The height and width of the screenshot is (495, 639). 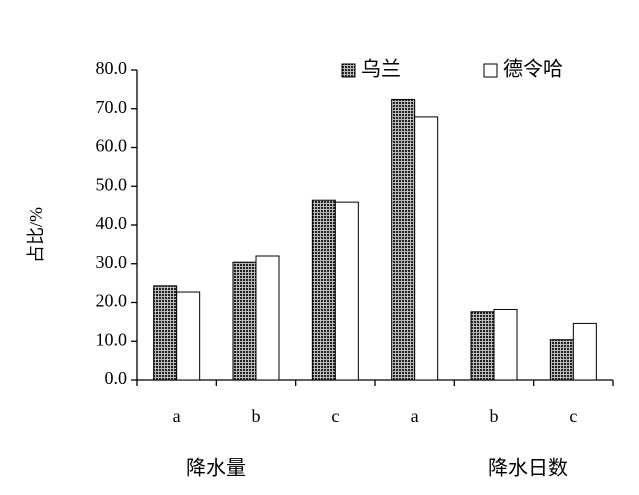 I want to click on y-tick-label: 60.0, so click(x=112, y=146).